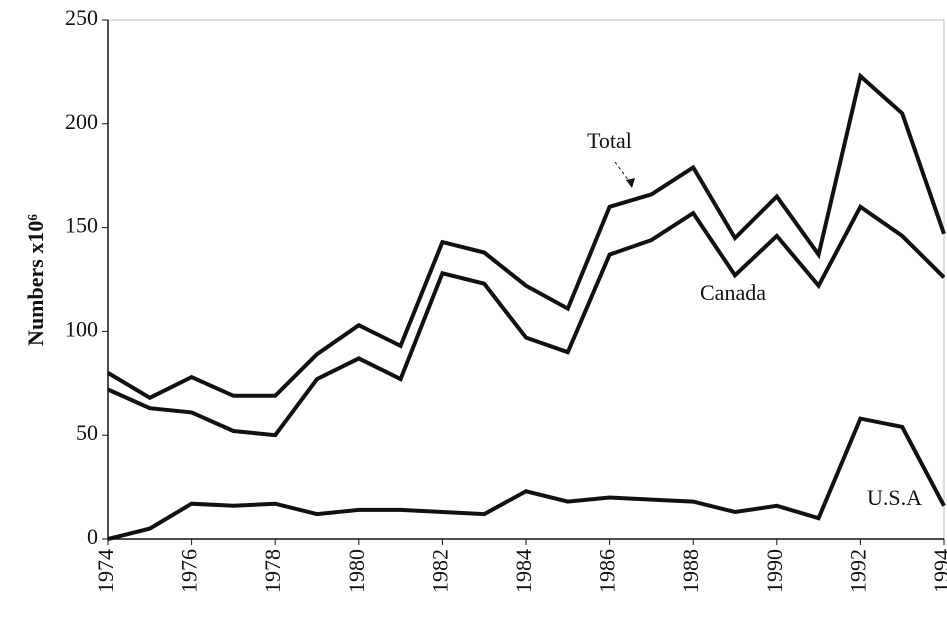 The image size is (947, 622). I want to click on x-tick-label: 1986, so click(607, 571).